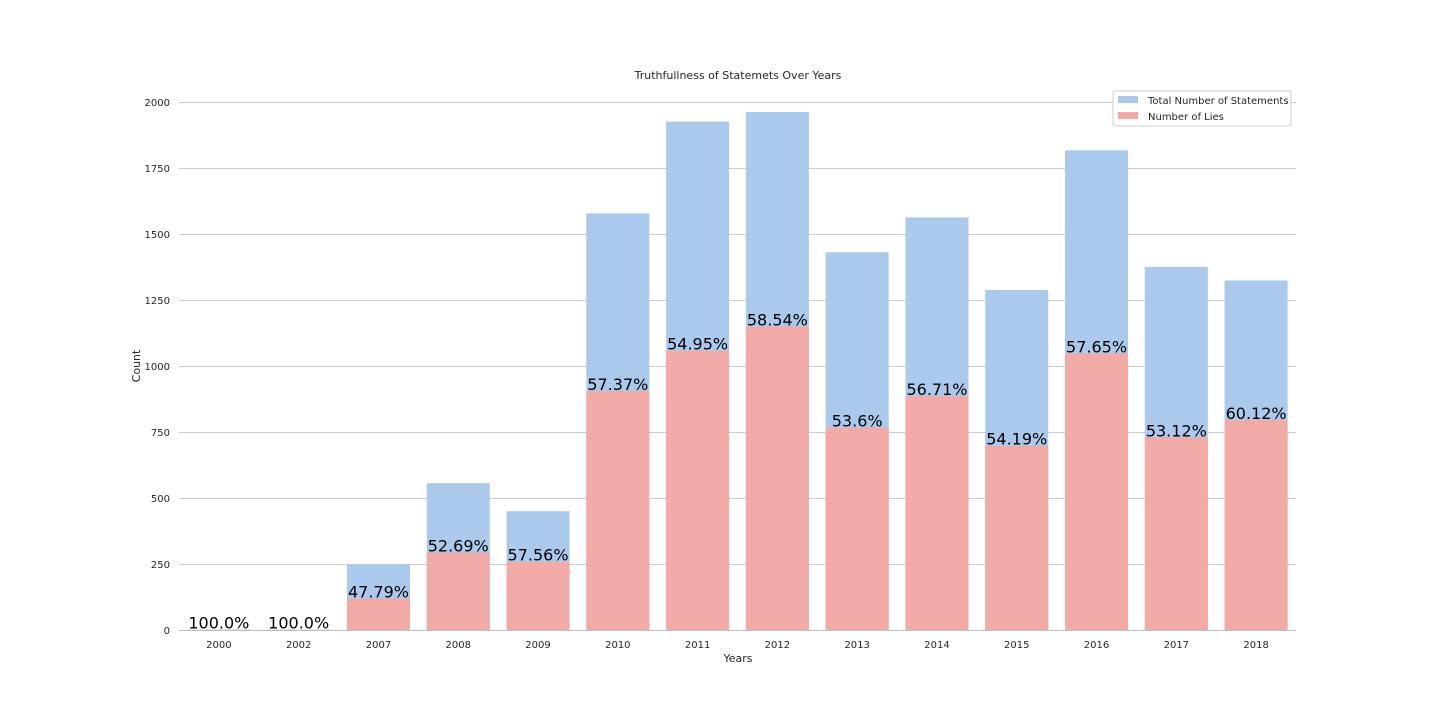 This screenshot has width=1440, height=724. What do you see at coordinates (458, 591) in the screenshot?
I see `bar-lies-2008` at bounding box center [458, 591].